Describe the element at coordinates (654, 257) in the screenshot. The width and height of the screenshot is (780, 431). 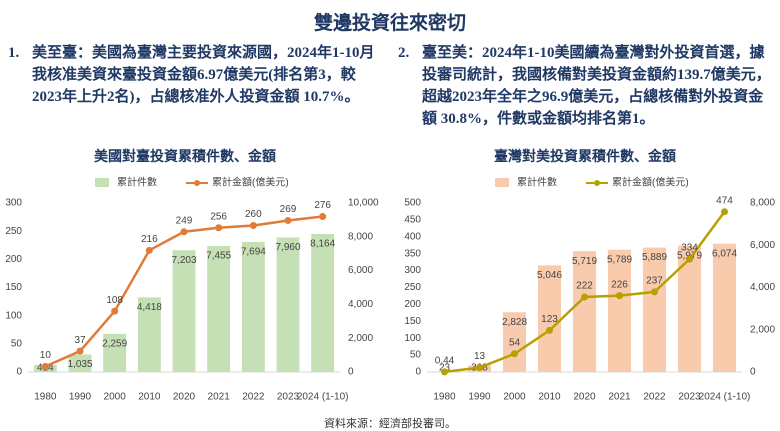
I see `bar-value-label: 5,889` at that location.